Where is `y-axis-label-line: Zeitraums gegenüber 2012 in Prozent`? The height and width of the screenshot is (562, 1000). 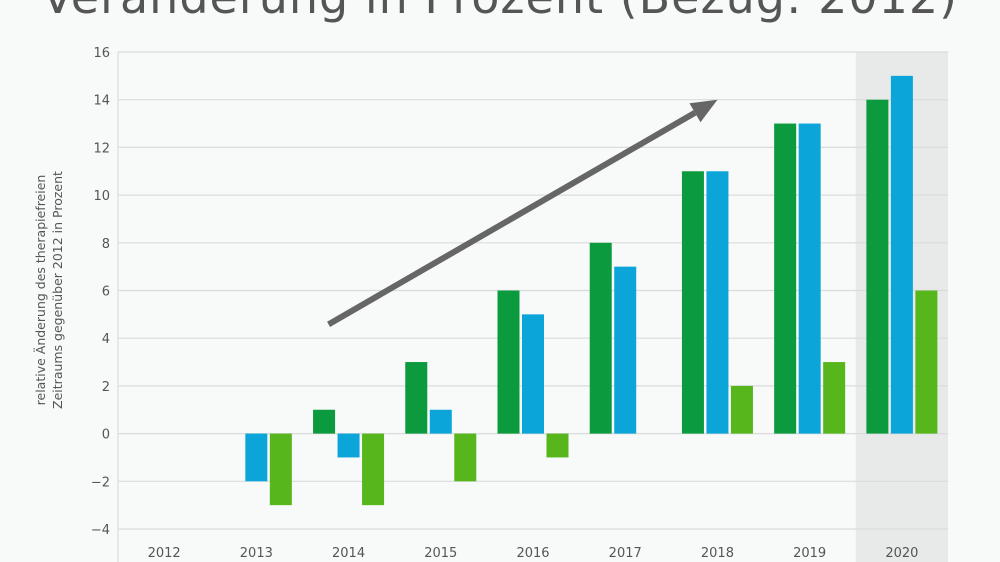
y-axis-label-line: Zeitraums gegenüber 2012 in Prozent is located at coordinates (57, 290).